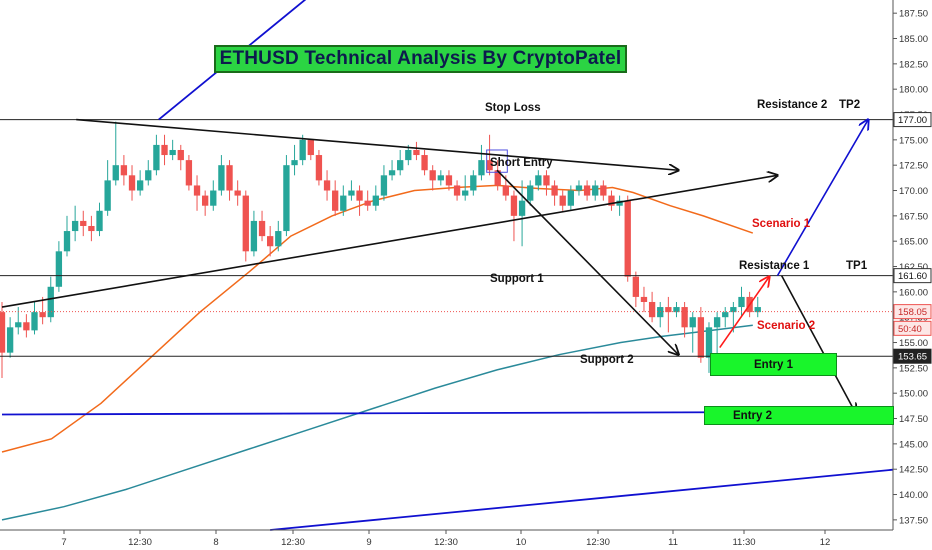 This screenshot has height=550, width=932. What do you see at coordinates (215, 542) in the screenshot?
I see `x-tick-label-2: 8` at bounding box center [215, 542].